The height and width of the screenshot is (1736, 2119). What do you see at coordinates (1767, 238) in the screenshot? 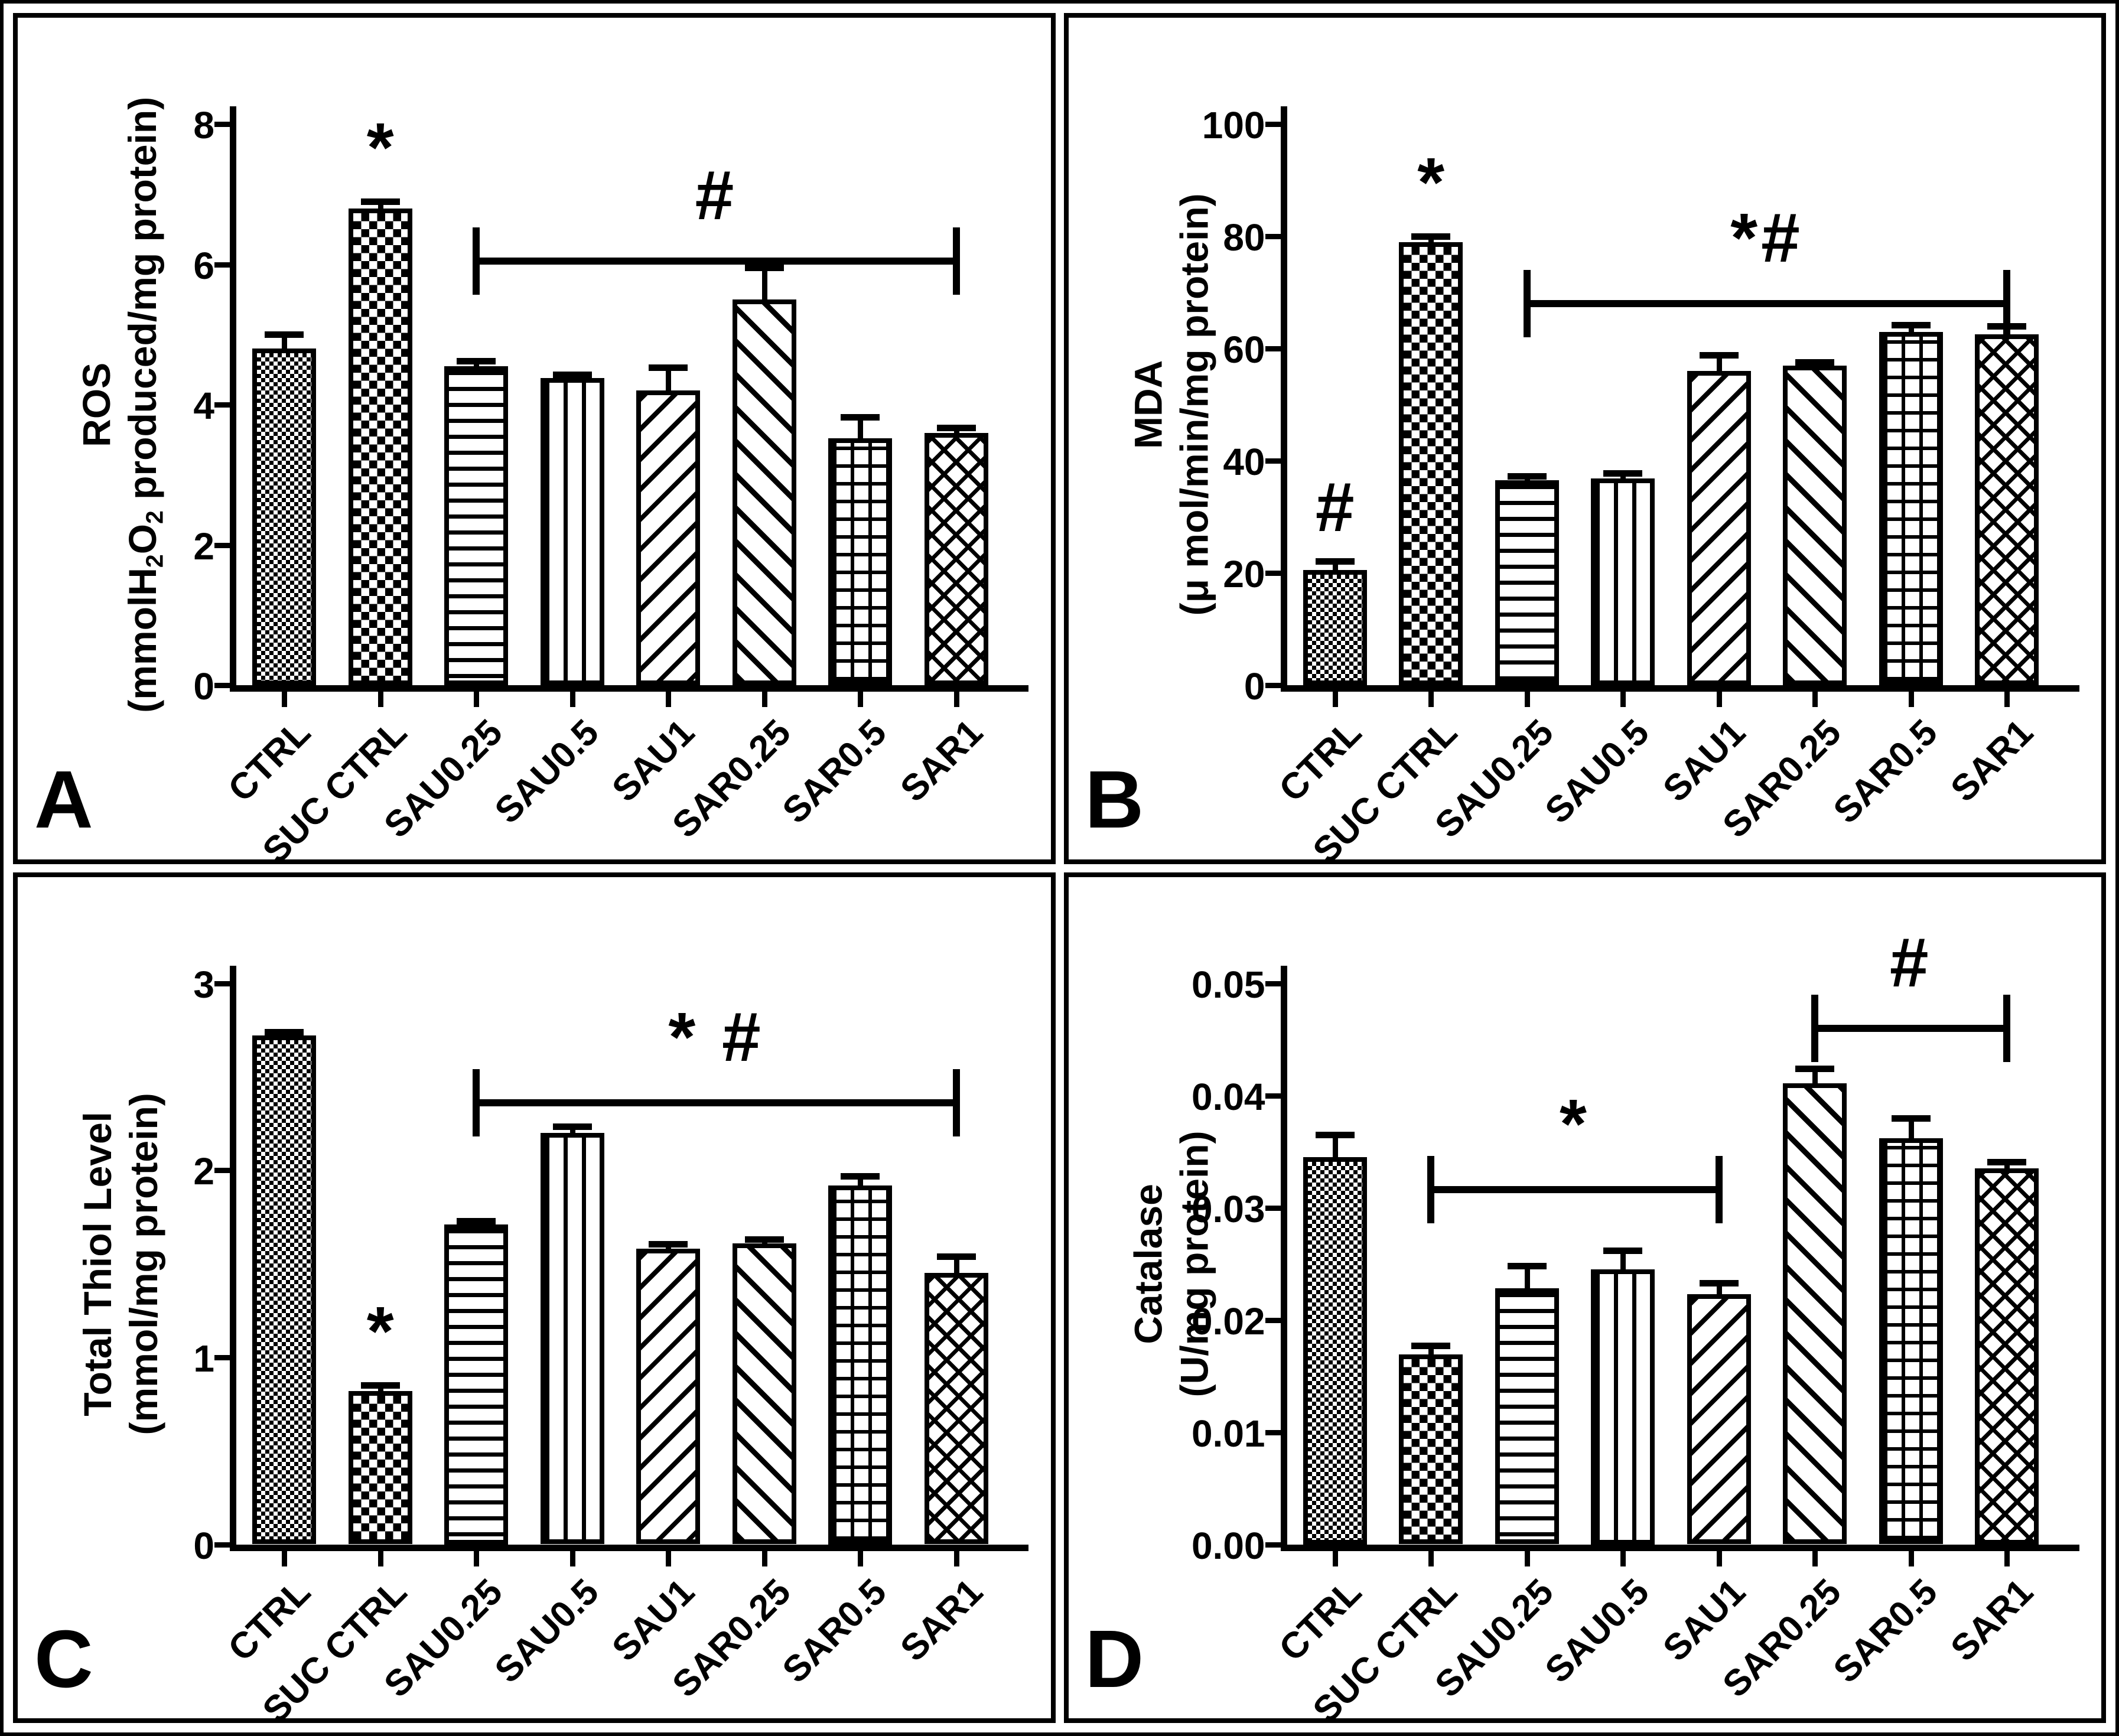
I see `significance-bracket-label: *#` at bounding box center [1767, 238].